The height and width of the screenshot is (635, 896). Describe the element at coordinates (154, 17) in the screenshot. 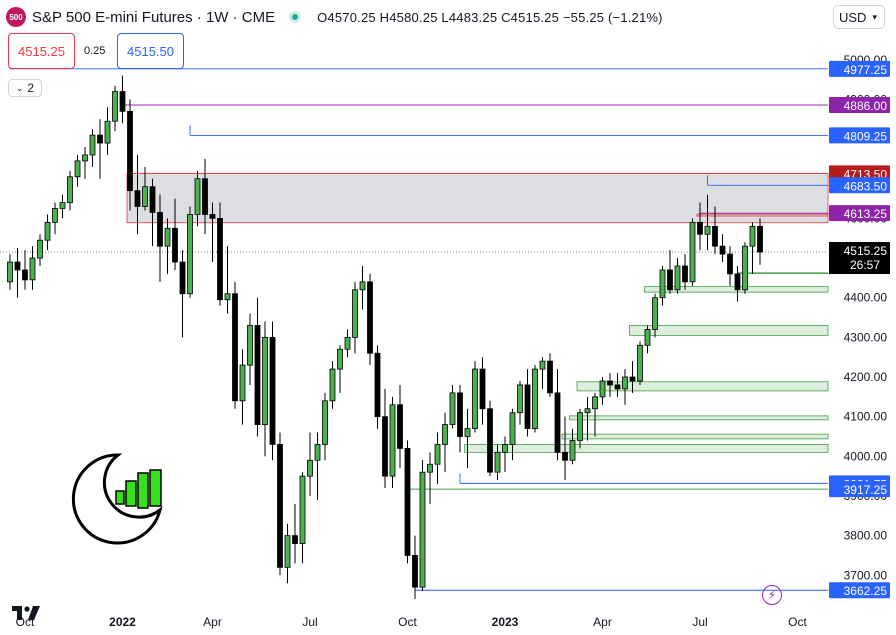

I see `symbol-title: S&P 500 E-mini Futures · 1W · CME` at that location.